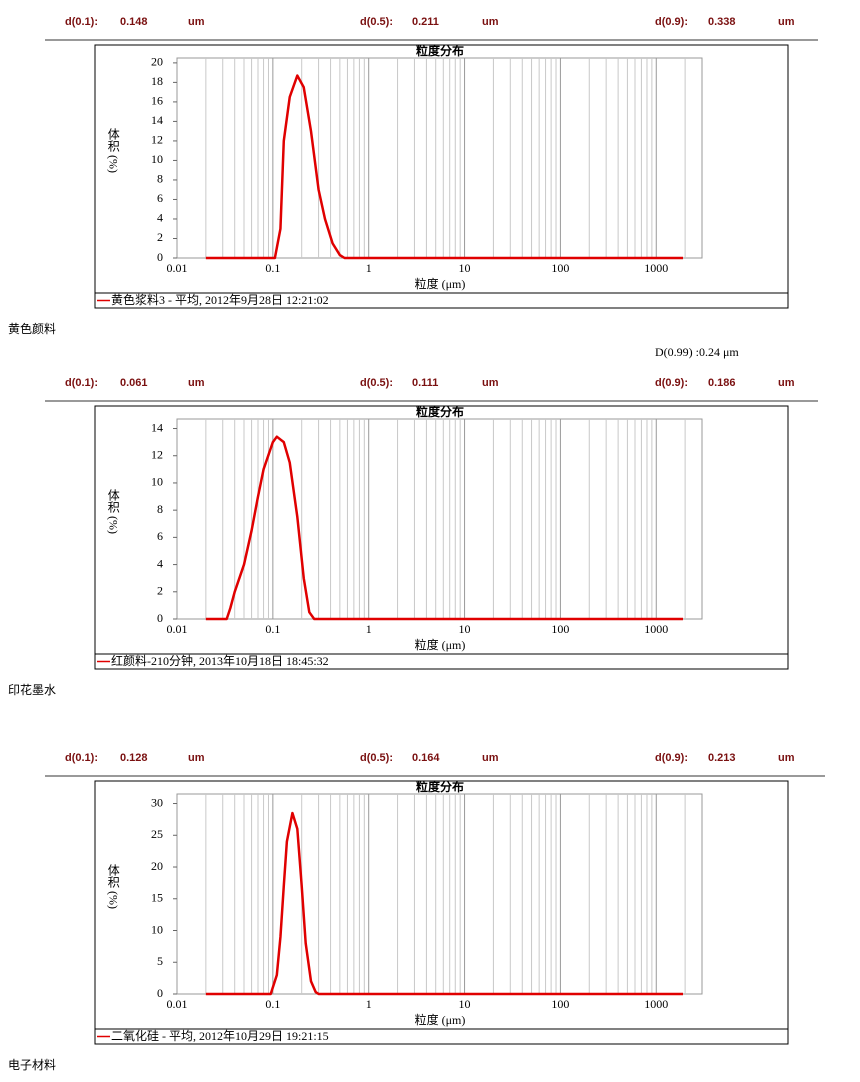  I want to click on caption: 黄色颜料, so click(32, 328).